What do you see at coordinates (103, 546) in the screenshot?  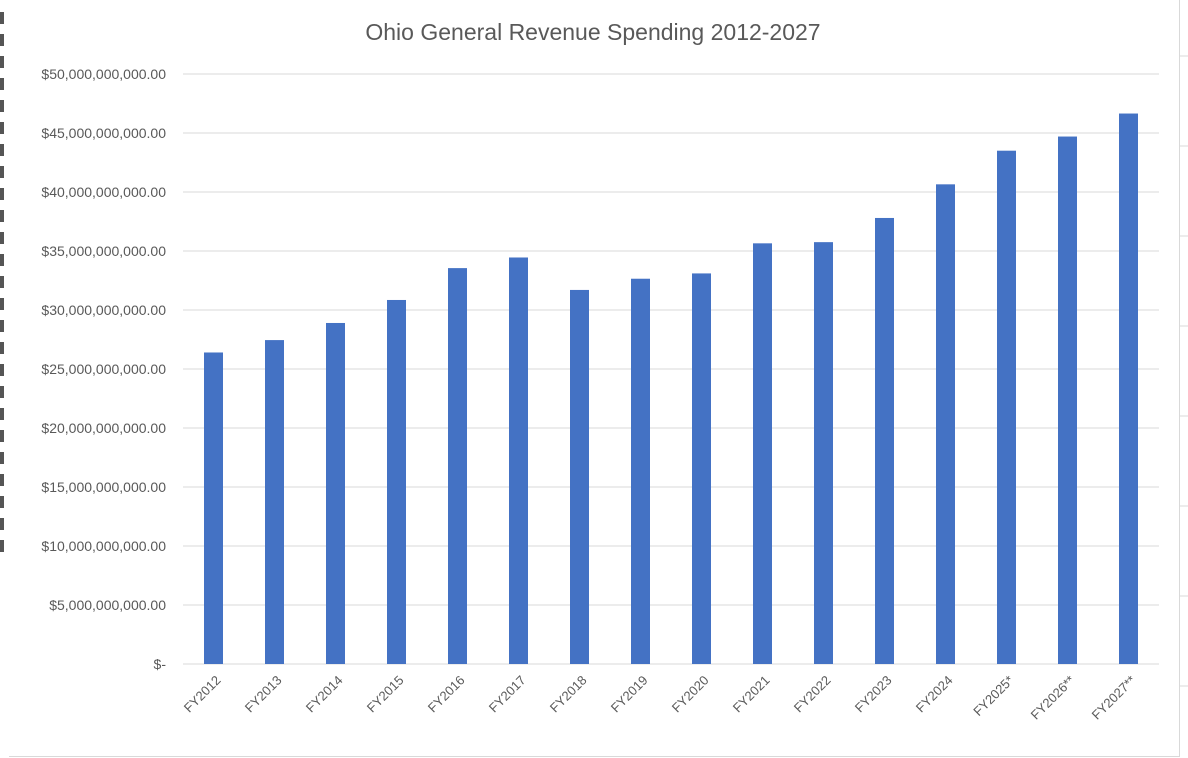 I see `y-tick-label: $10,000,000,000.00` at bounding box center [103, 546].